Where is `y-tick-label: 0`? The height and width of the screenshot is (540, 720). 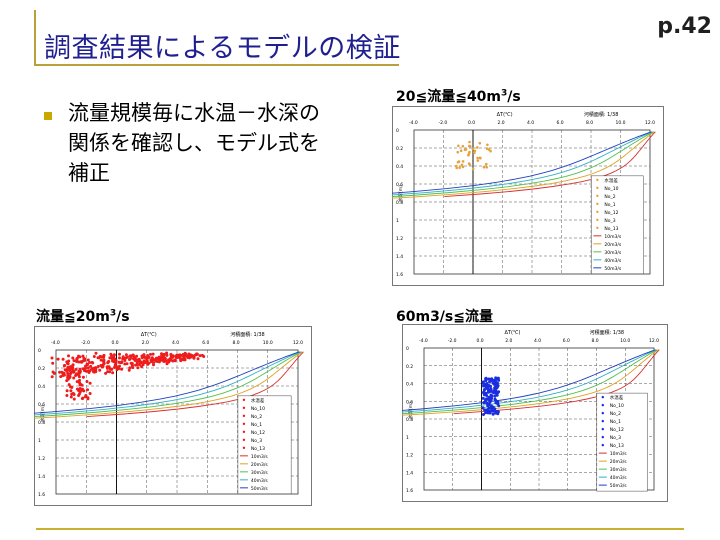
y-tick-label: 0 is located at coordinates (407, 349).